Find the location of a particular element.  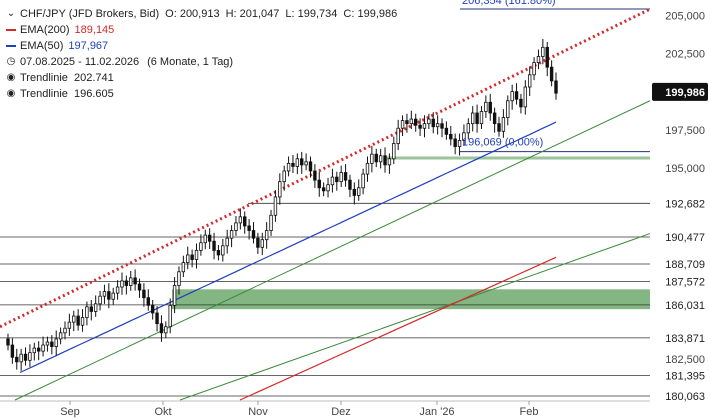

open-value: O: 200,913 is located at coordinates (192, 14).